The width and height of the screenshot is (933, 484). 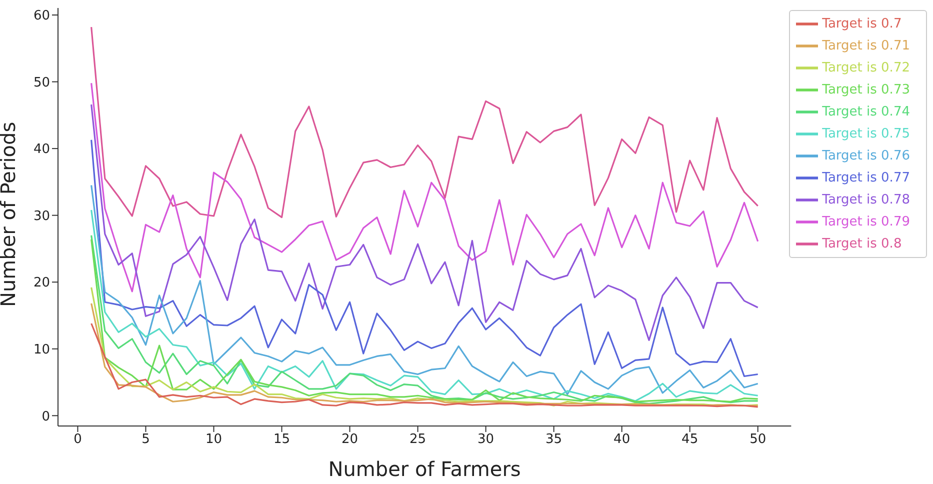 I want to click on x-tick-label: 5, so click(x=146, y=440).